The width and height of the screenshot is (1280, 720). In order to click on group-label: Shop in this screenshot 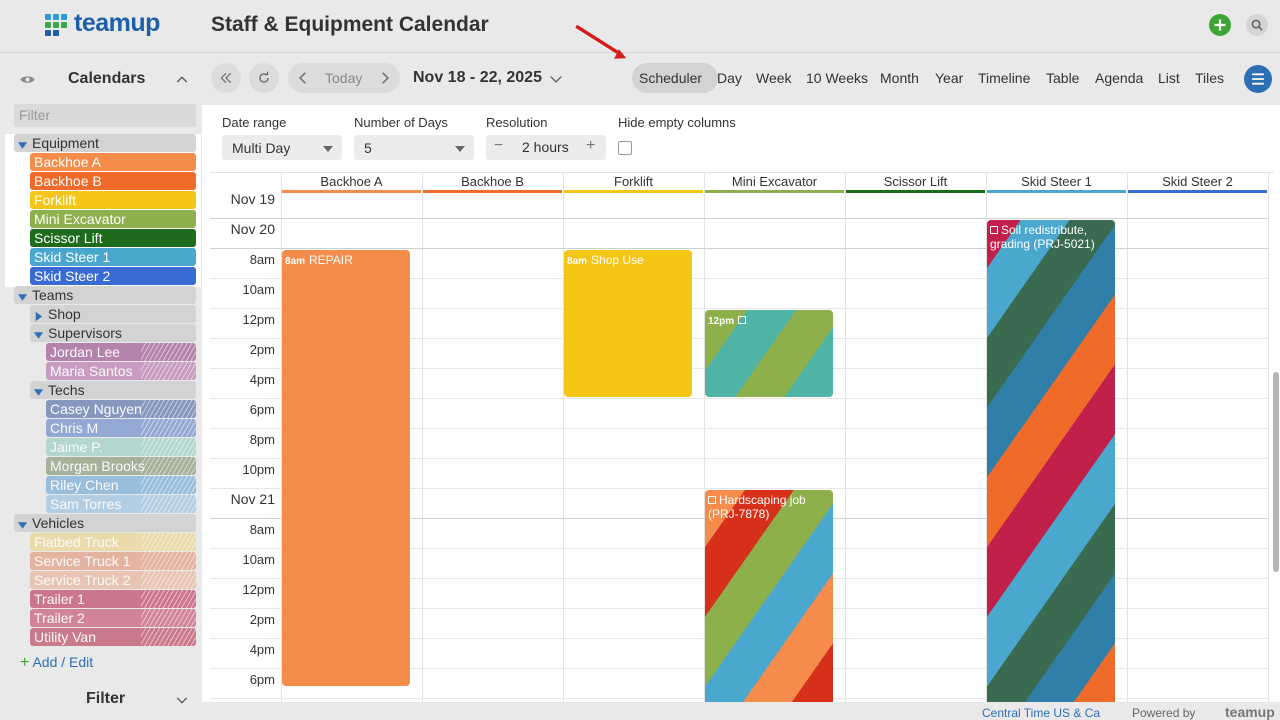, I will do `click(64, 314)`.